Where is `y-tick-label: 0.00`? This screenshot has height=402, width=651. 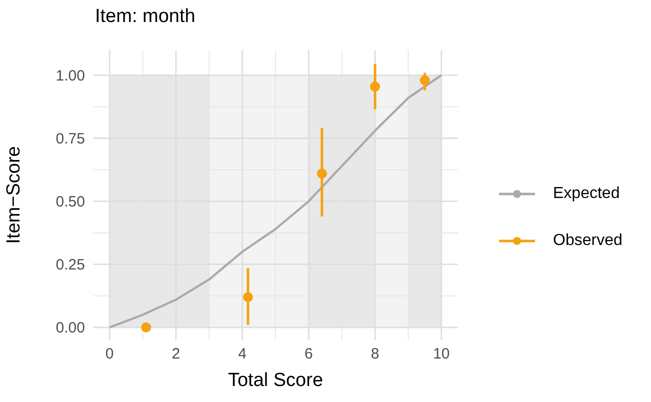 y-tick-label: 0.00 is located at coordinates (70, 328).